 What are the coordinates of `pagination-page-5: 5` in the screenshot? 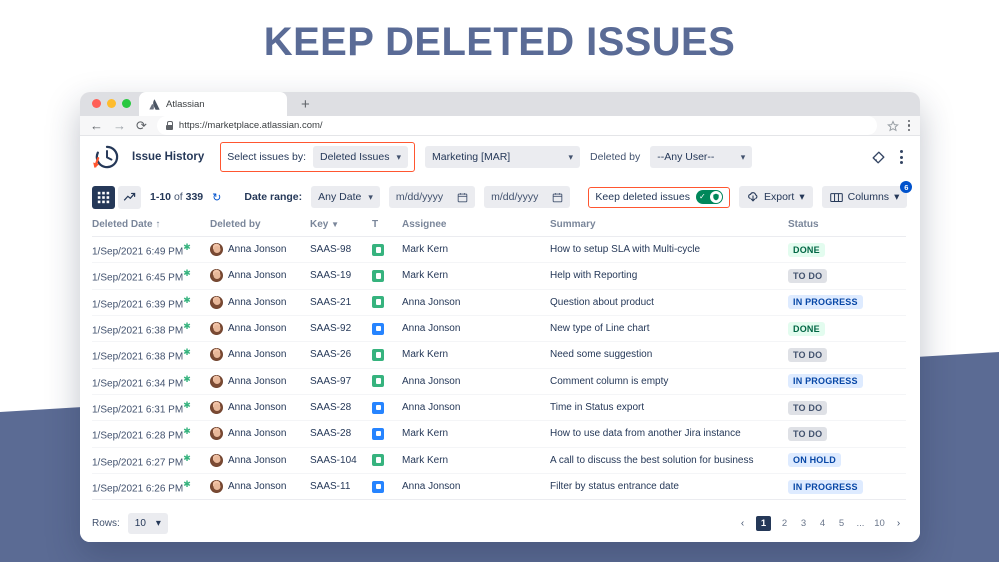 It's located at (841, 523).